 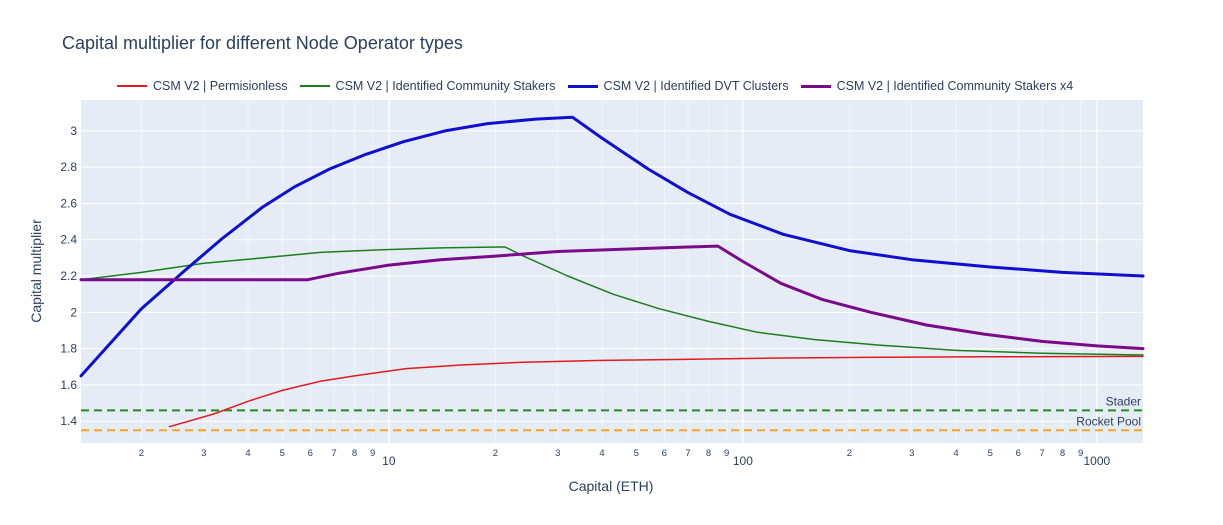 I want to click on legend-swatch-permissionless, so click(x=132, y=86).